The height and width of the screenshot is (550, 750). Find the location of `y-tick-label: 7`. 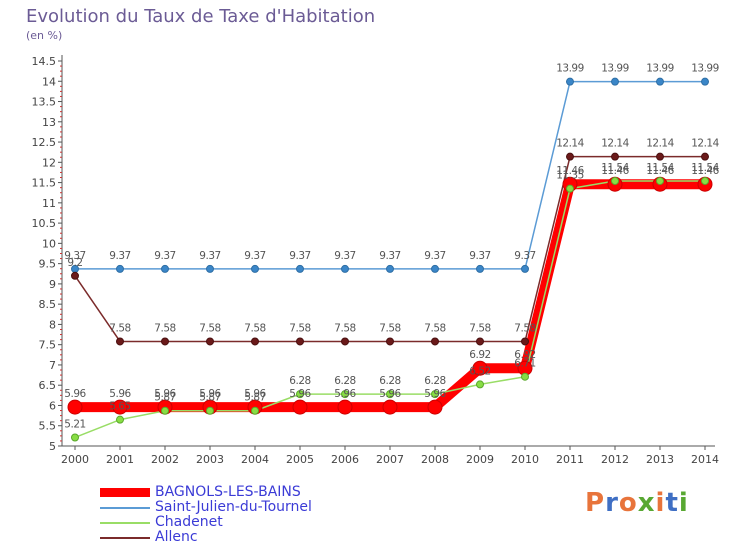

y-tick-label: 7 is located at coordinates (52, 365).